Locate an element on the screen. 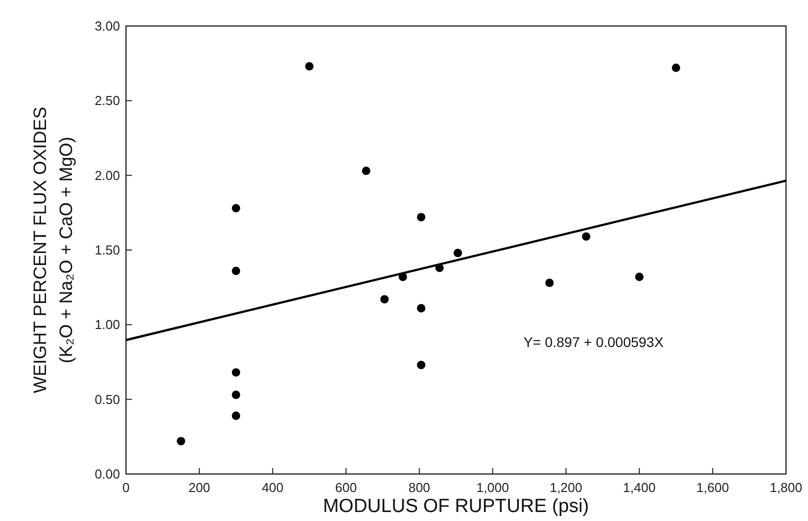 The width and height of the screenshot is (808, 521). y-tick-label: 1.50 is located at coordinates (107, 250).